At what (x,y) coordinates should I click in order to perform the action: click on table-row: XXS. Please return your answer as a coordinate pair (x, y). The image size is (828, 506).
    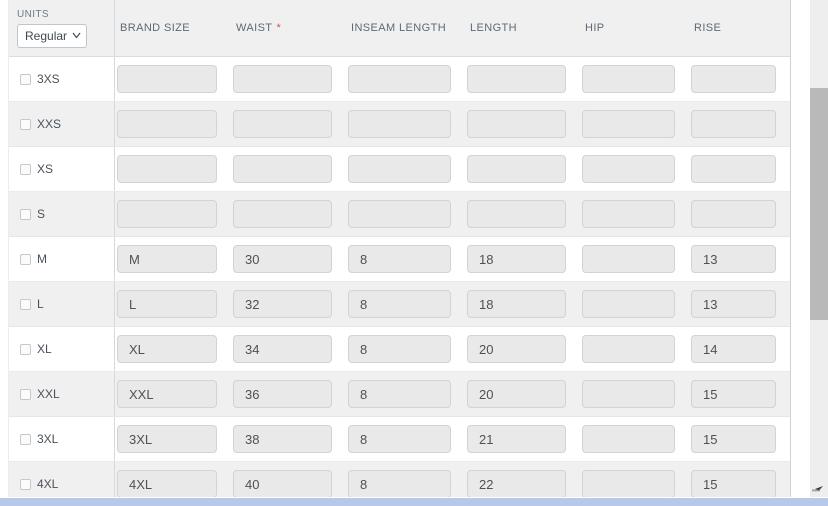
    Looking at the image, I should click on (399, 124).